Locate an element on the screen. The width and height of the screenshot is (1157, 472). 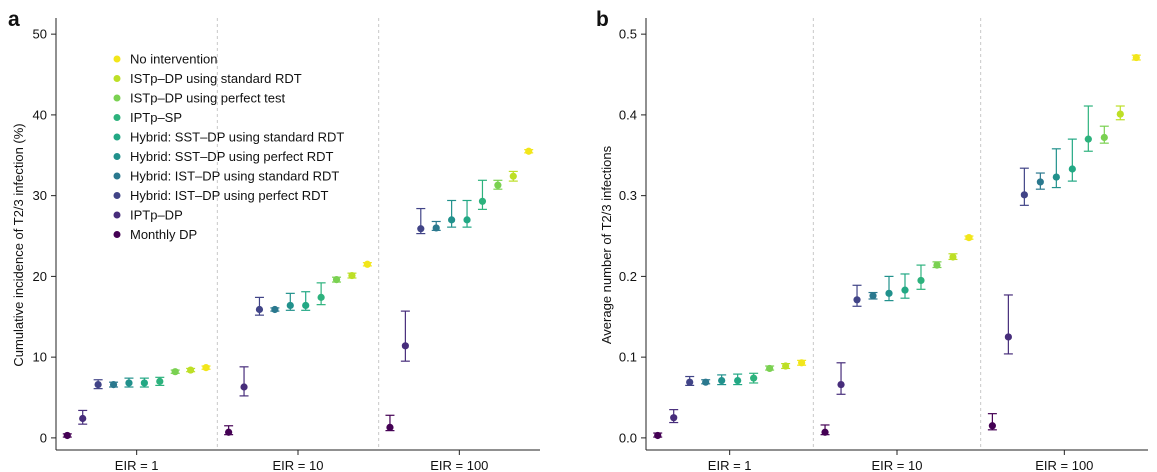
legend-label: Hybrid: IST–DP using perfect RDT is located at coordinates (229, 195).